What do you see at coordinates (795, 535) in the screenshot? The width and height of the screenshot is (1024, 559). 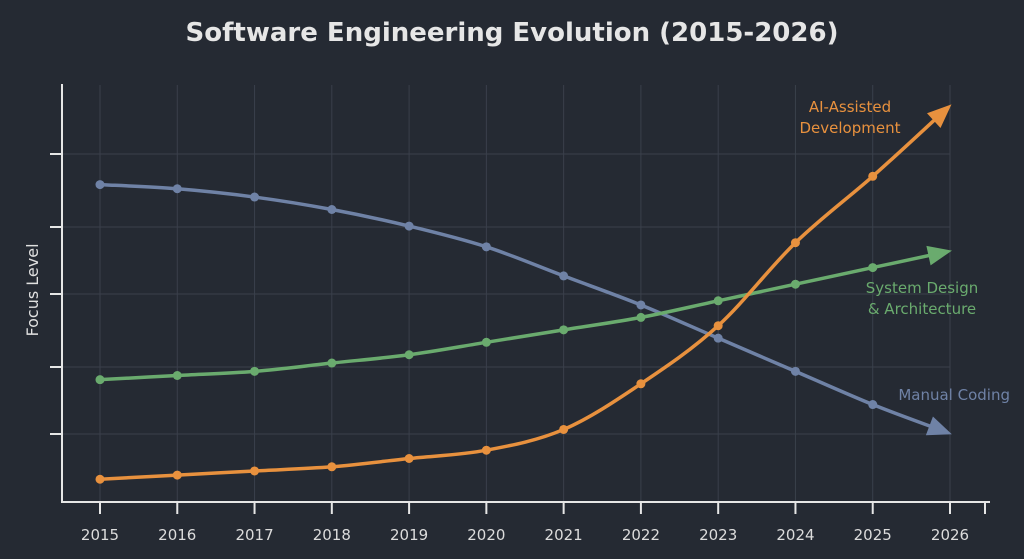 I see `x-tick-label: 2024` at bounding box center [795, 535].